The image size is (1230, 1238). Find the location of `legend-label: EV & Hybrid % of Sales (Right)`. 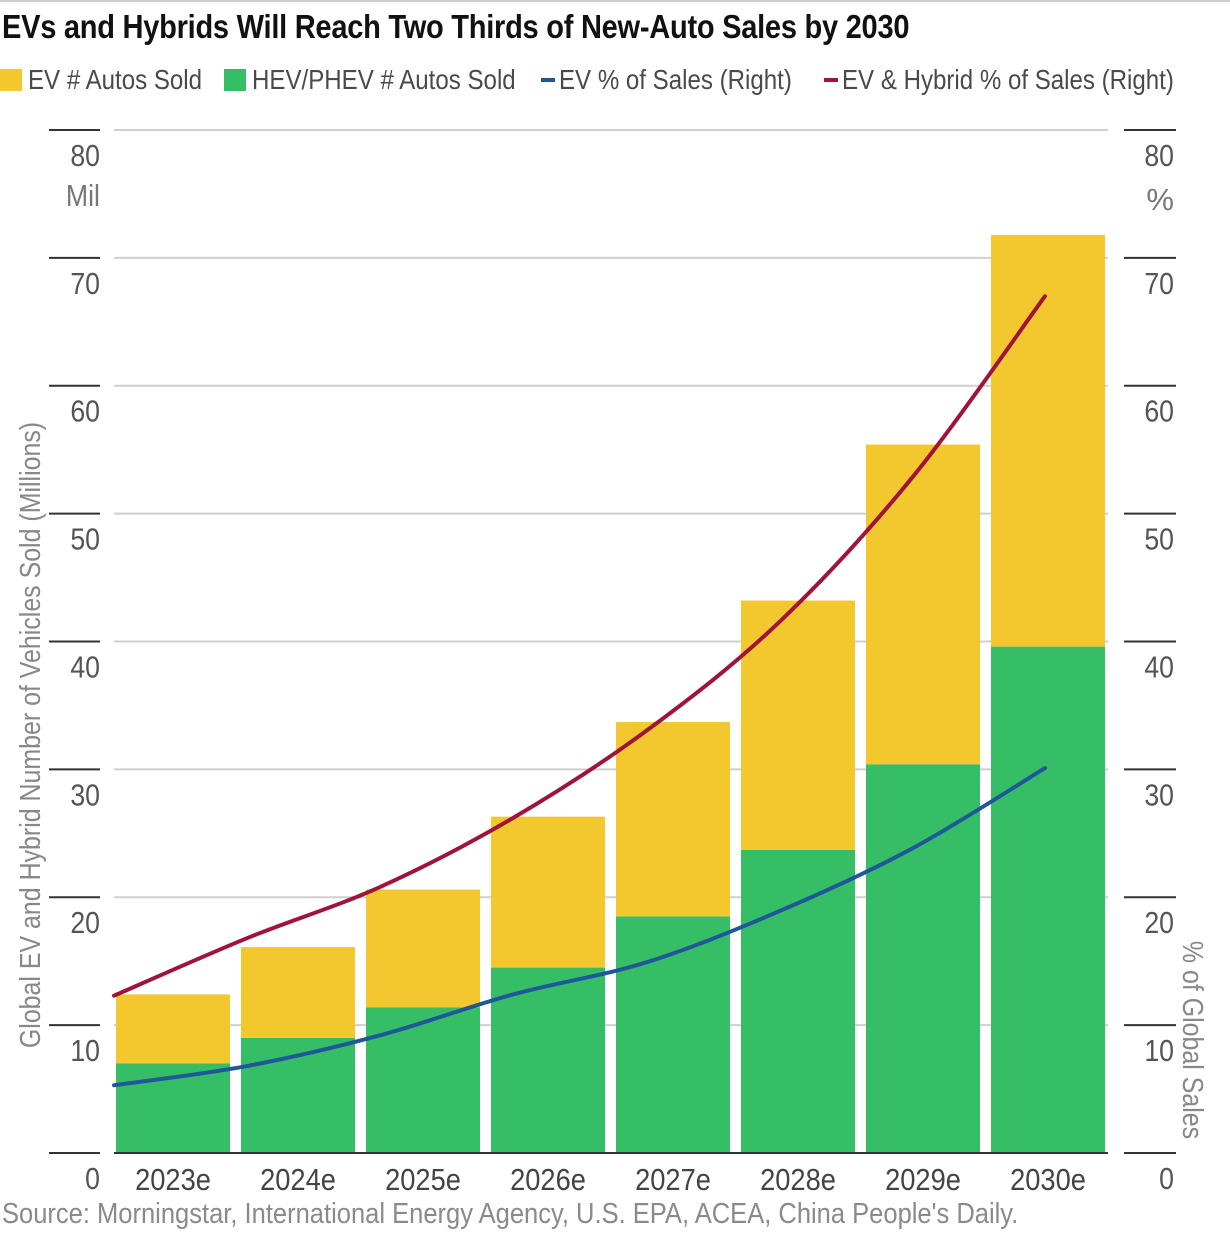

legend-label: EV & Hybrid % of Sales (Right) is located at coordinates (1008, 79).